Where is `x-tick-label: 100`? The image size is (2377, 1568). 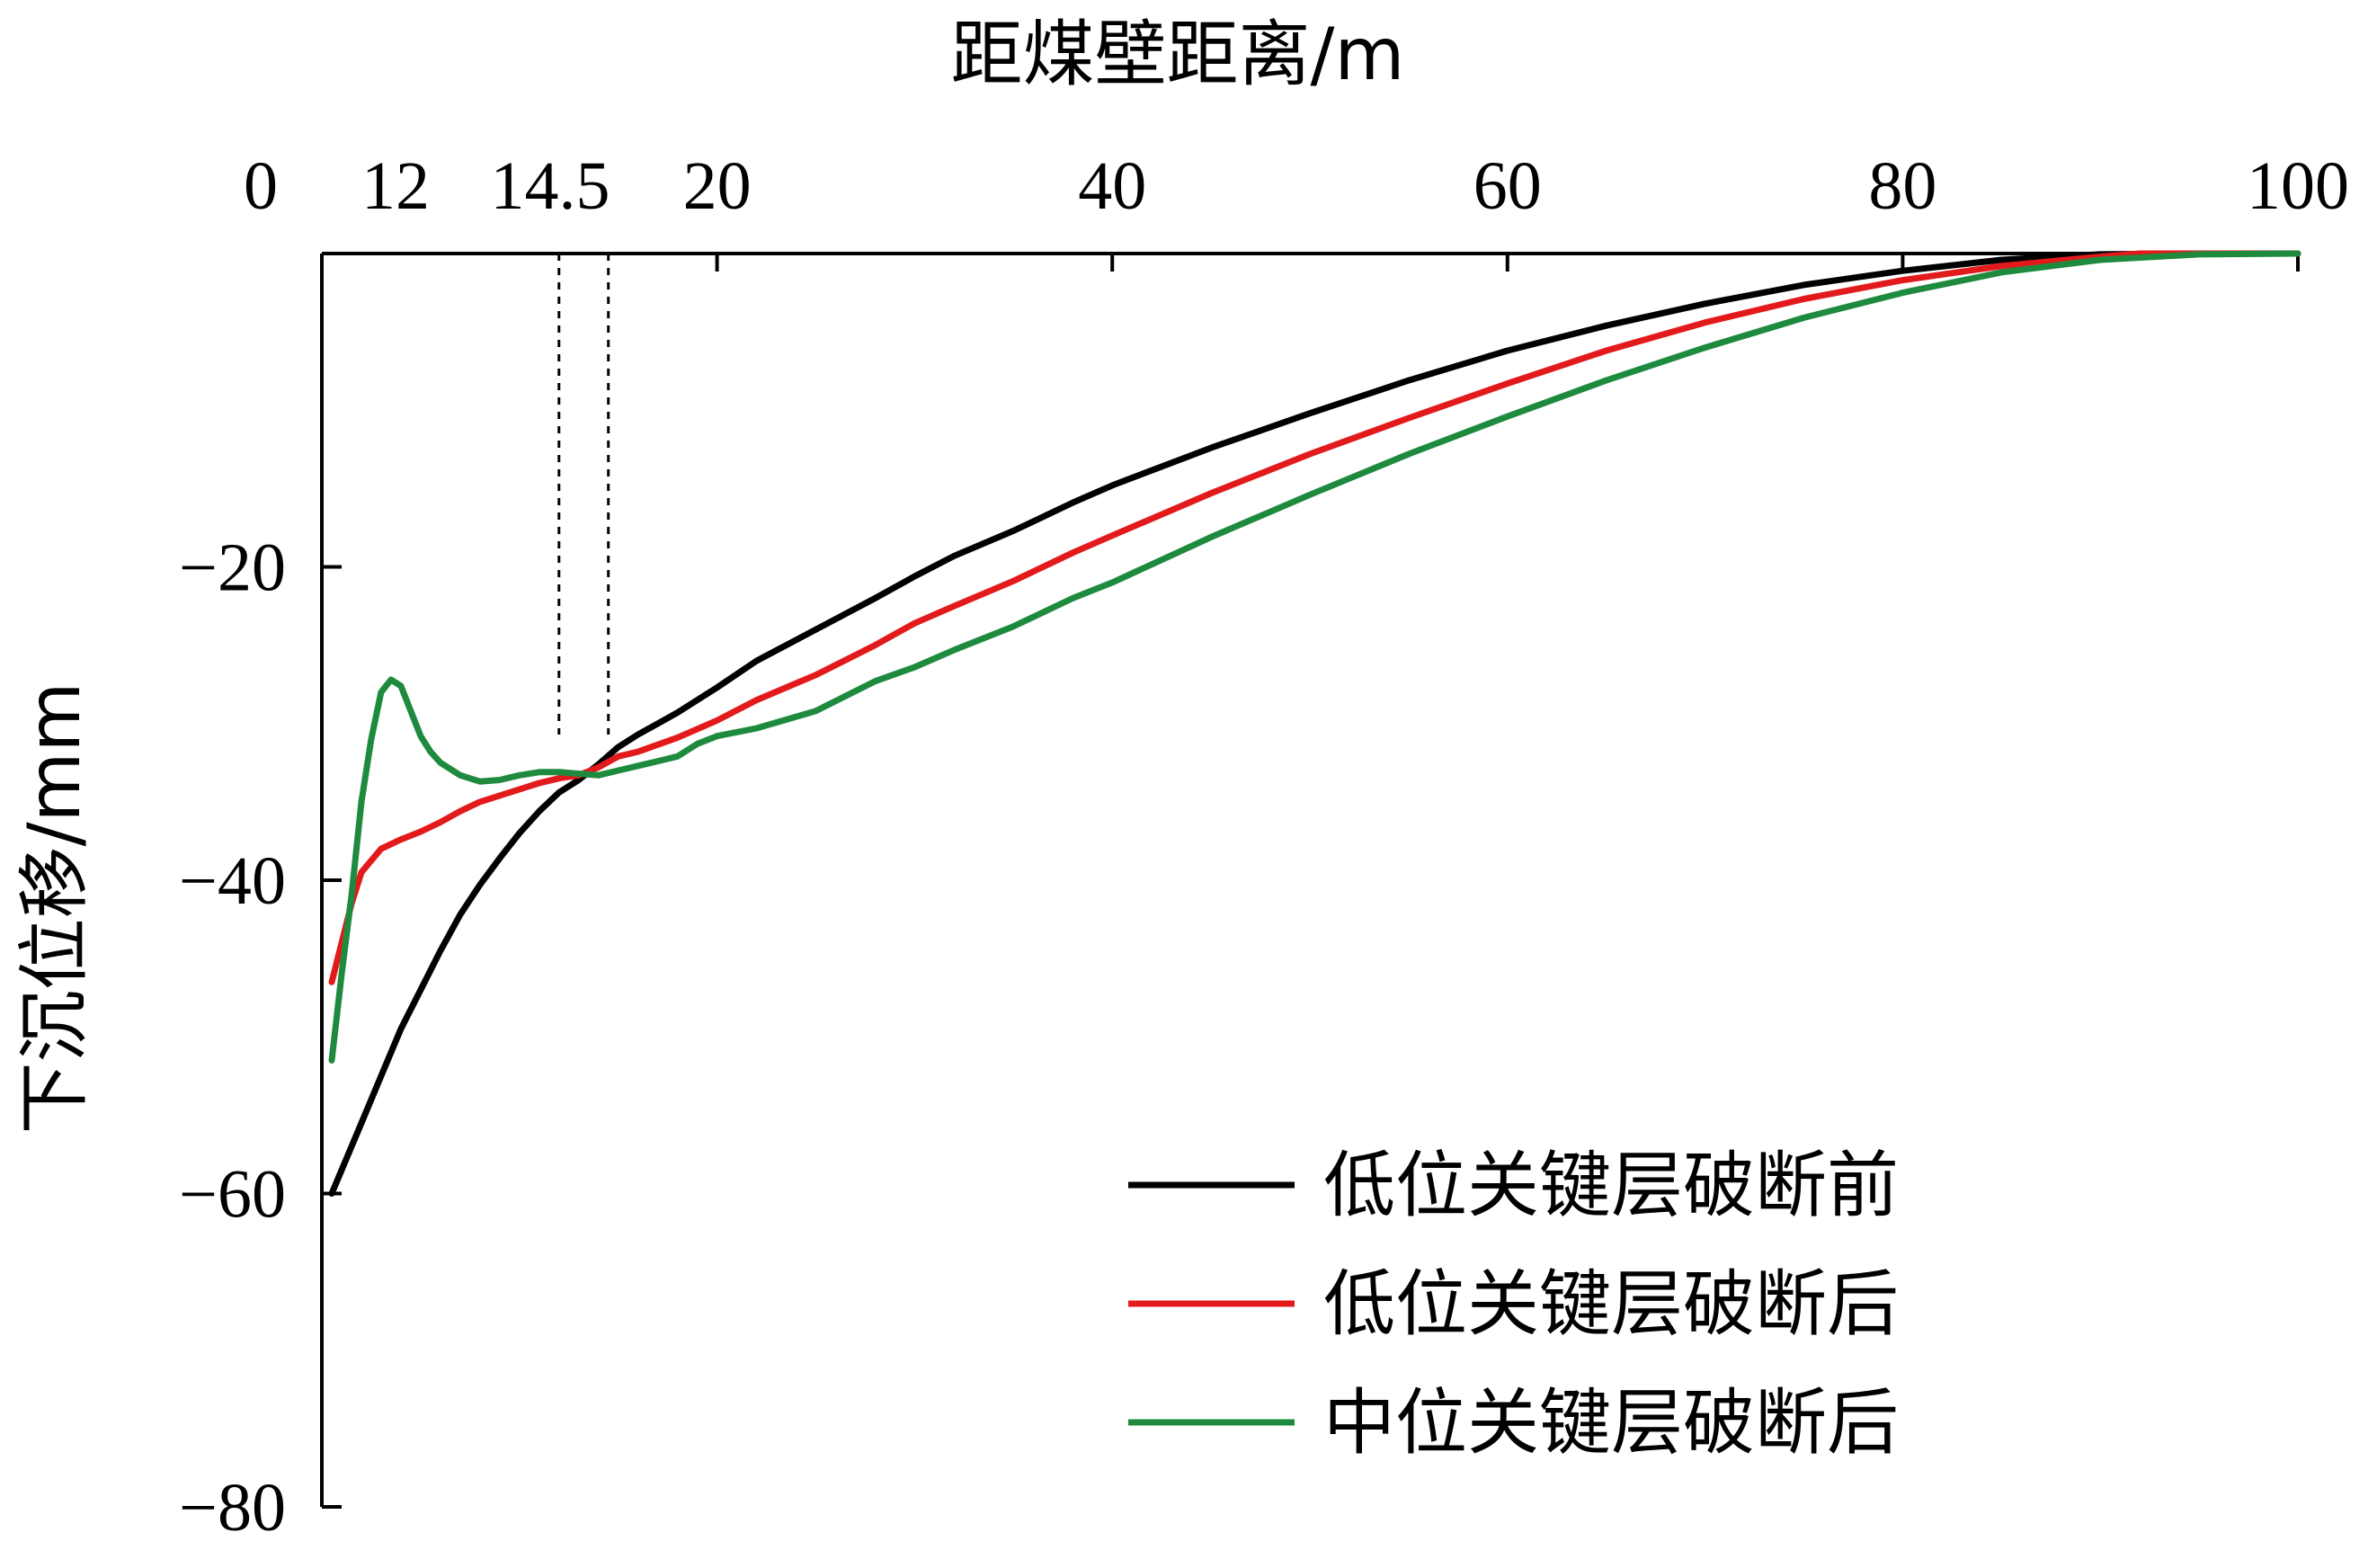
x-tick-label: 100 is located at coordinates (2298, 186).